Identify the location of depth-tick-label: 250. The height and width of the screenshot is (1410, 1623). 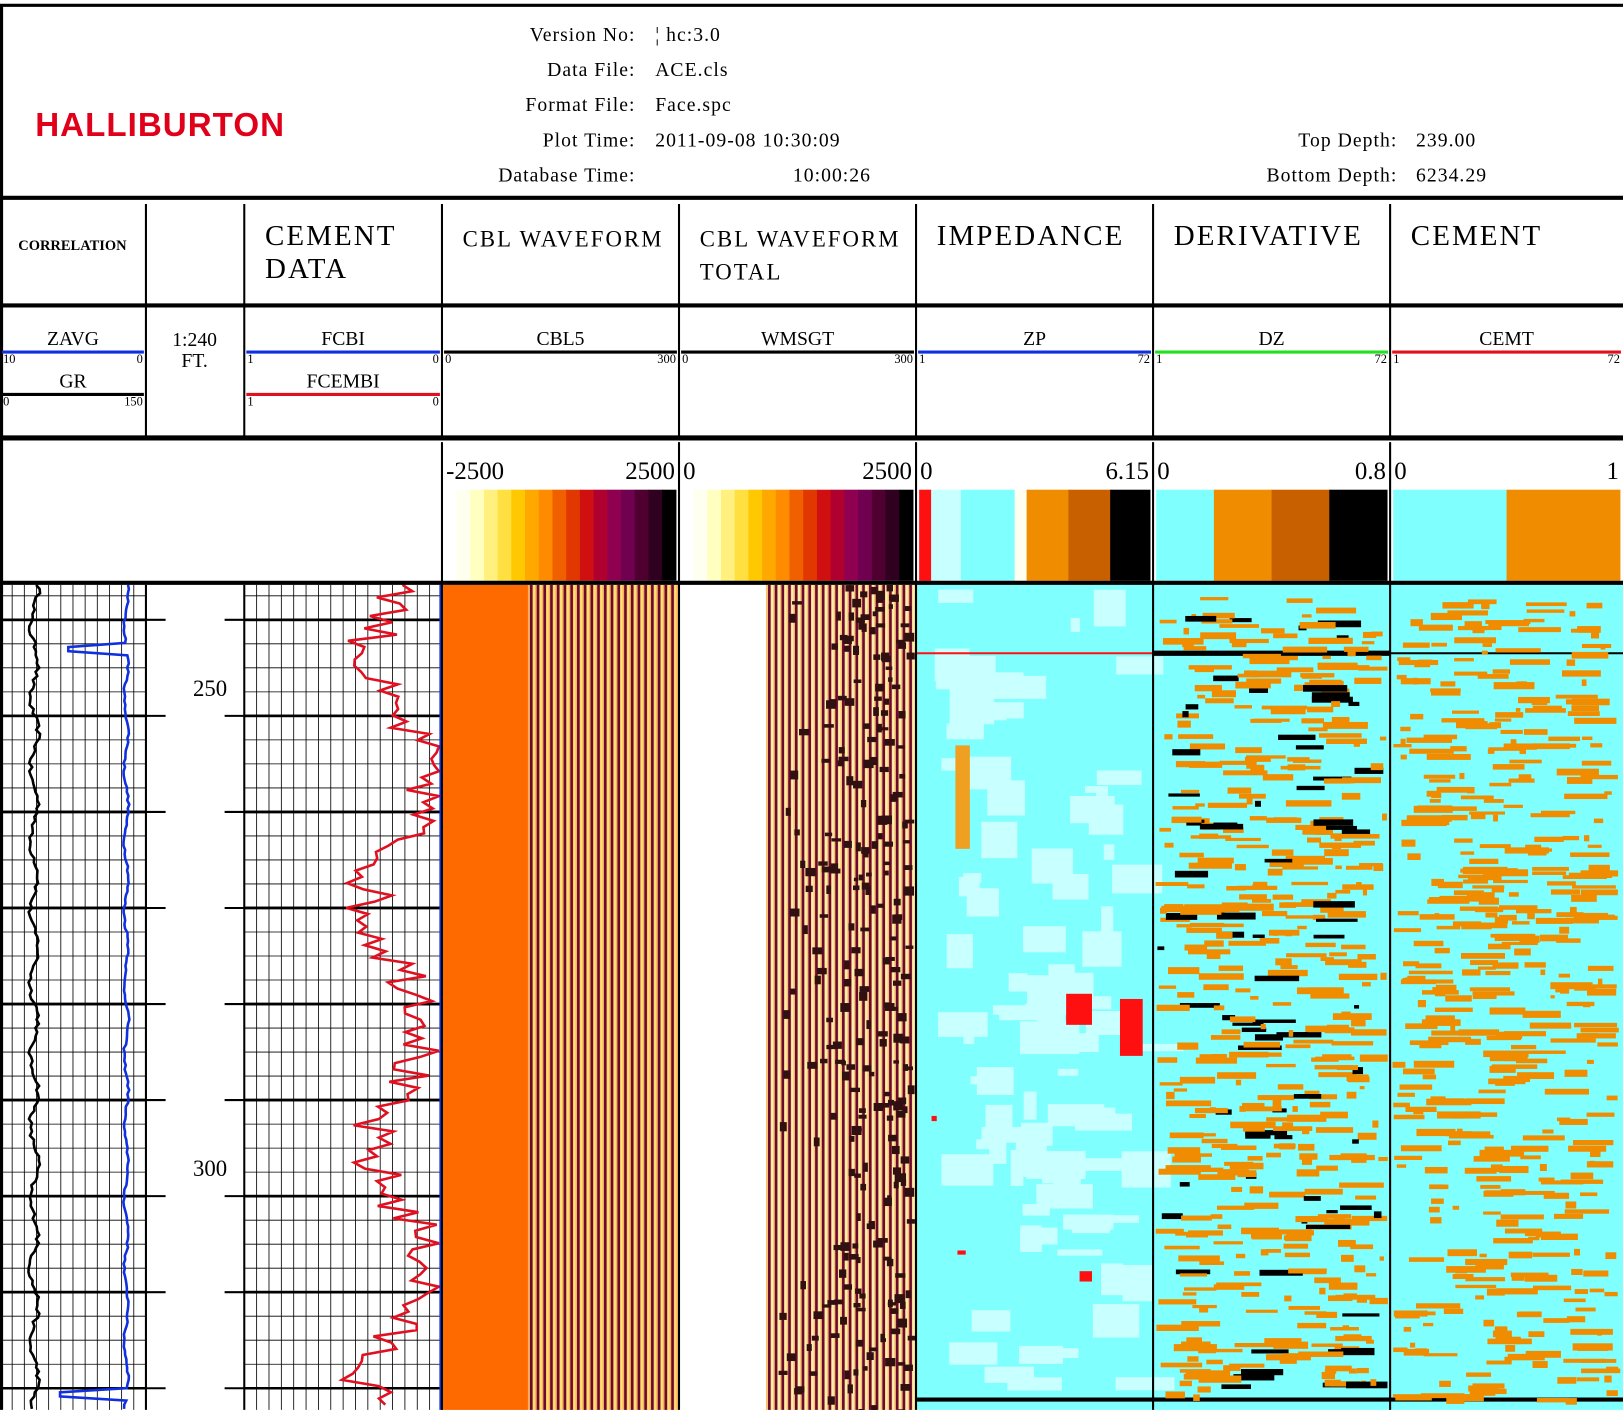
(210, 688).